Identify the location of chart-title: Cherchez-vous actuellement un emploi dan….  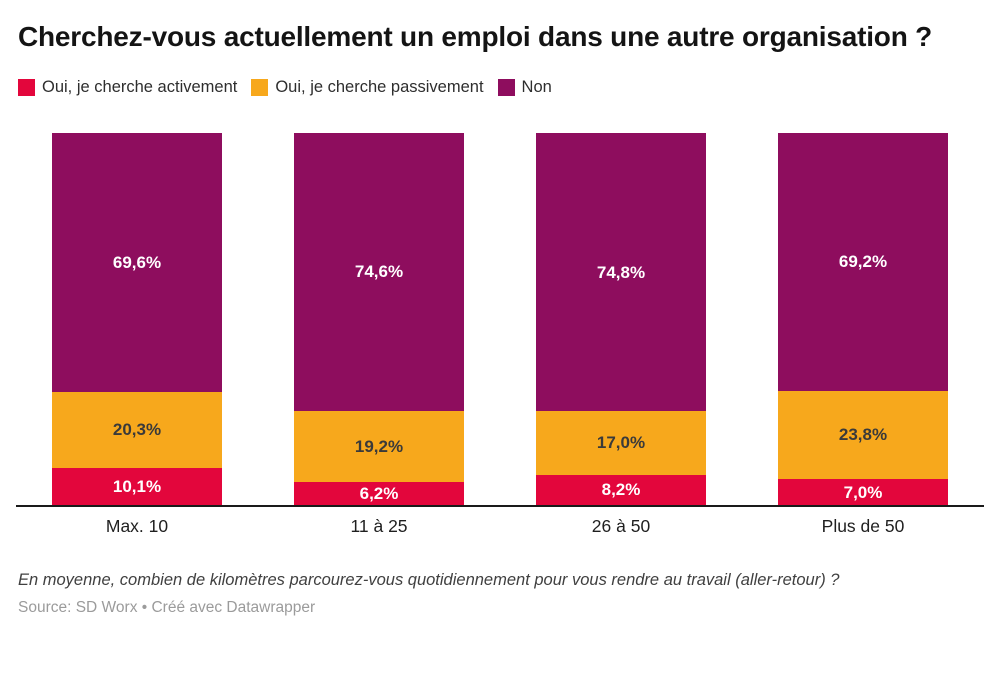
(475, 36).